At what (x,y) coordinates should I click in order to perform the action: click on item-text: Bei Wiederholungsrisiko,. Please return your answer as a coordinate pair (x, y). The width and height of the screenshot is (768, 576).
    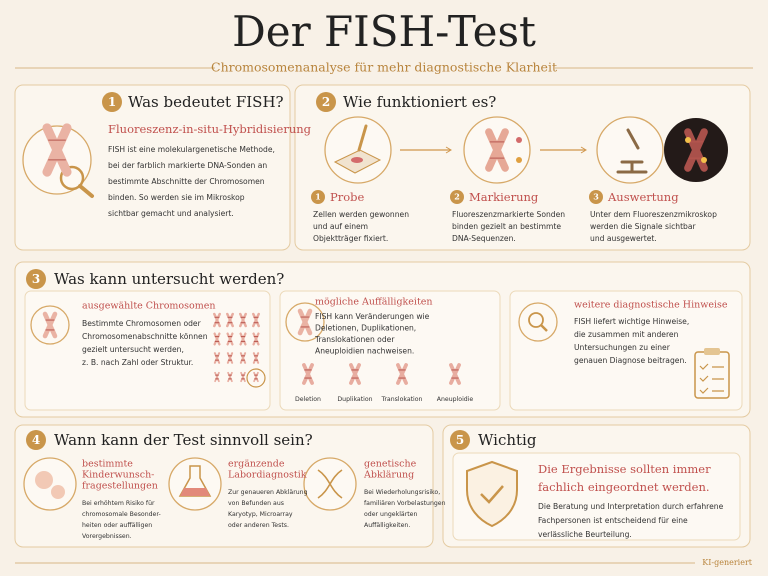
    Looking at the image, I should click on (402, 492).